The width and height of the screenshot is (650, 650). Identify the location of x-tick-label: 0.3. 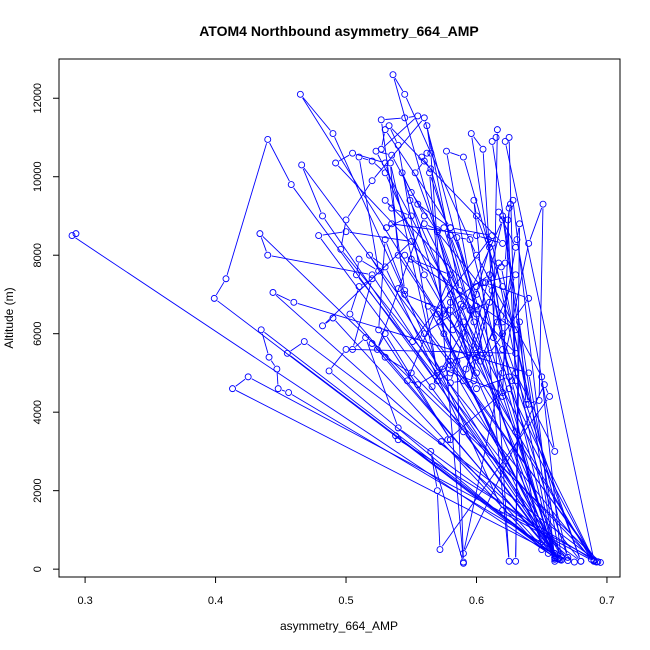
(84, 601).